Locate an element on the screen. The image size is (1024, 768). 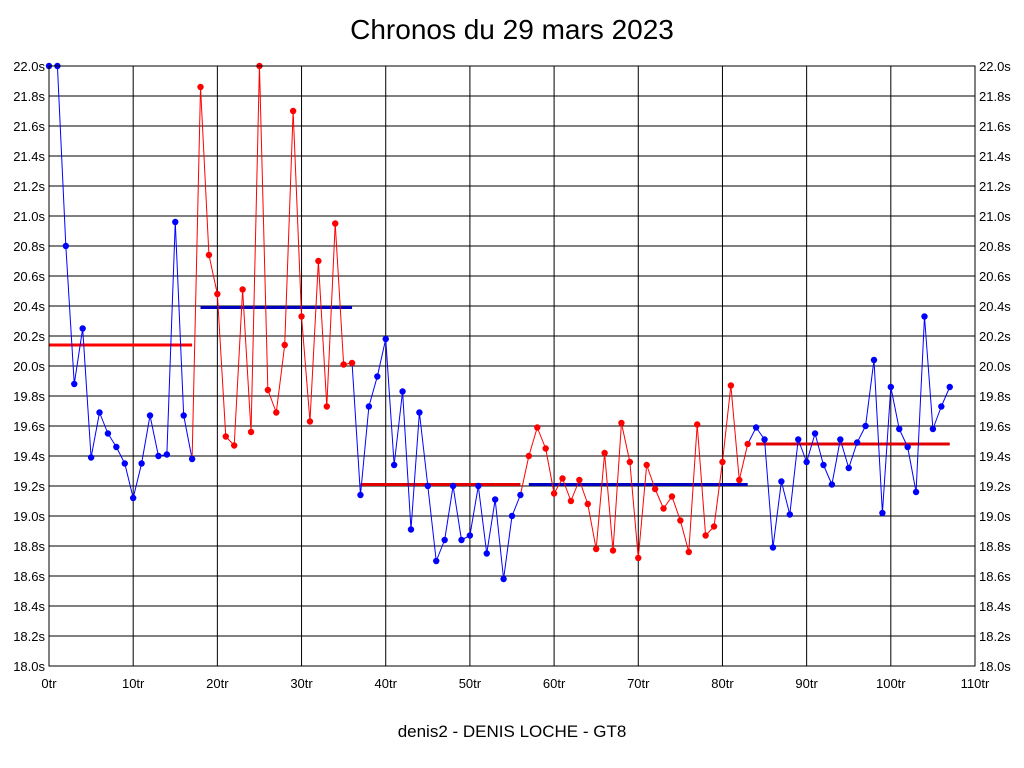
y-tick-label-left: 18.4s is located at coordinates (29, 606).